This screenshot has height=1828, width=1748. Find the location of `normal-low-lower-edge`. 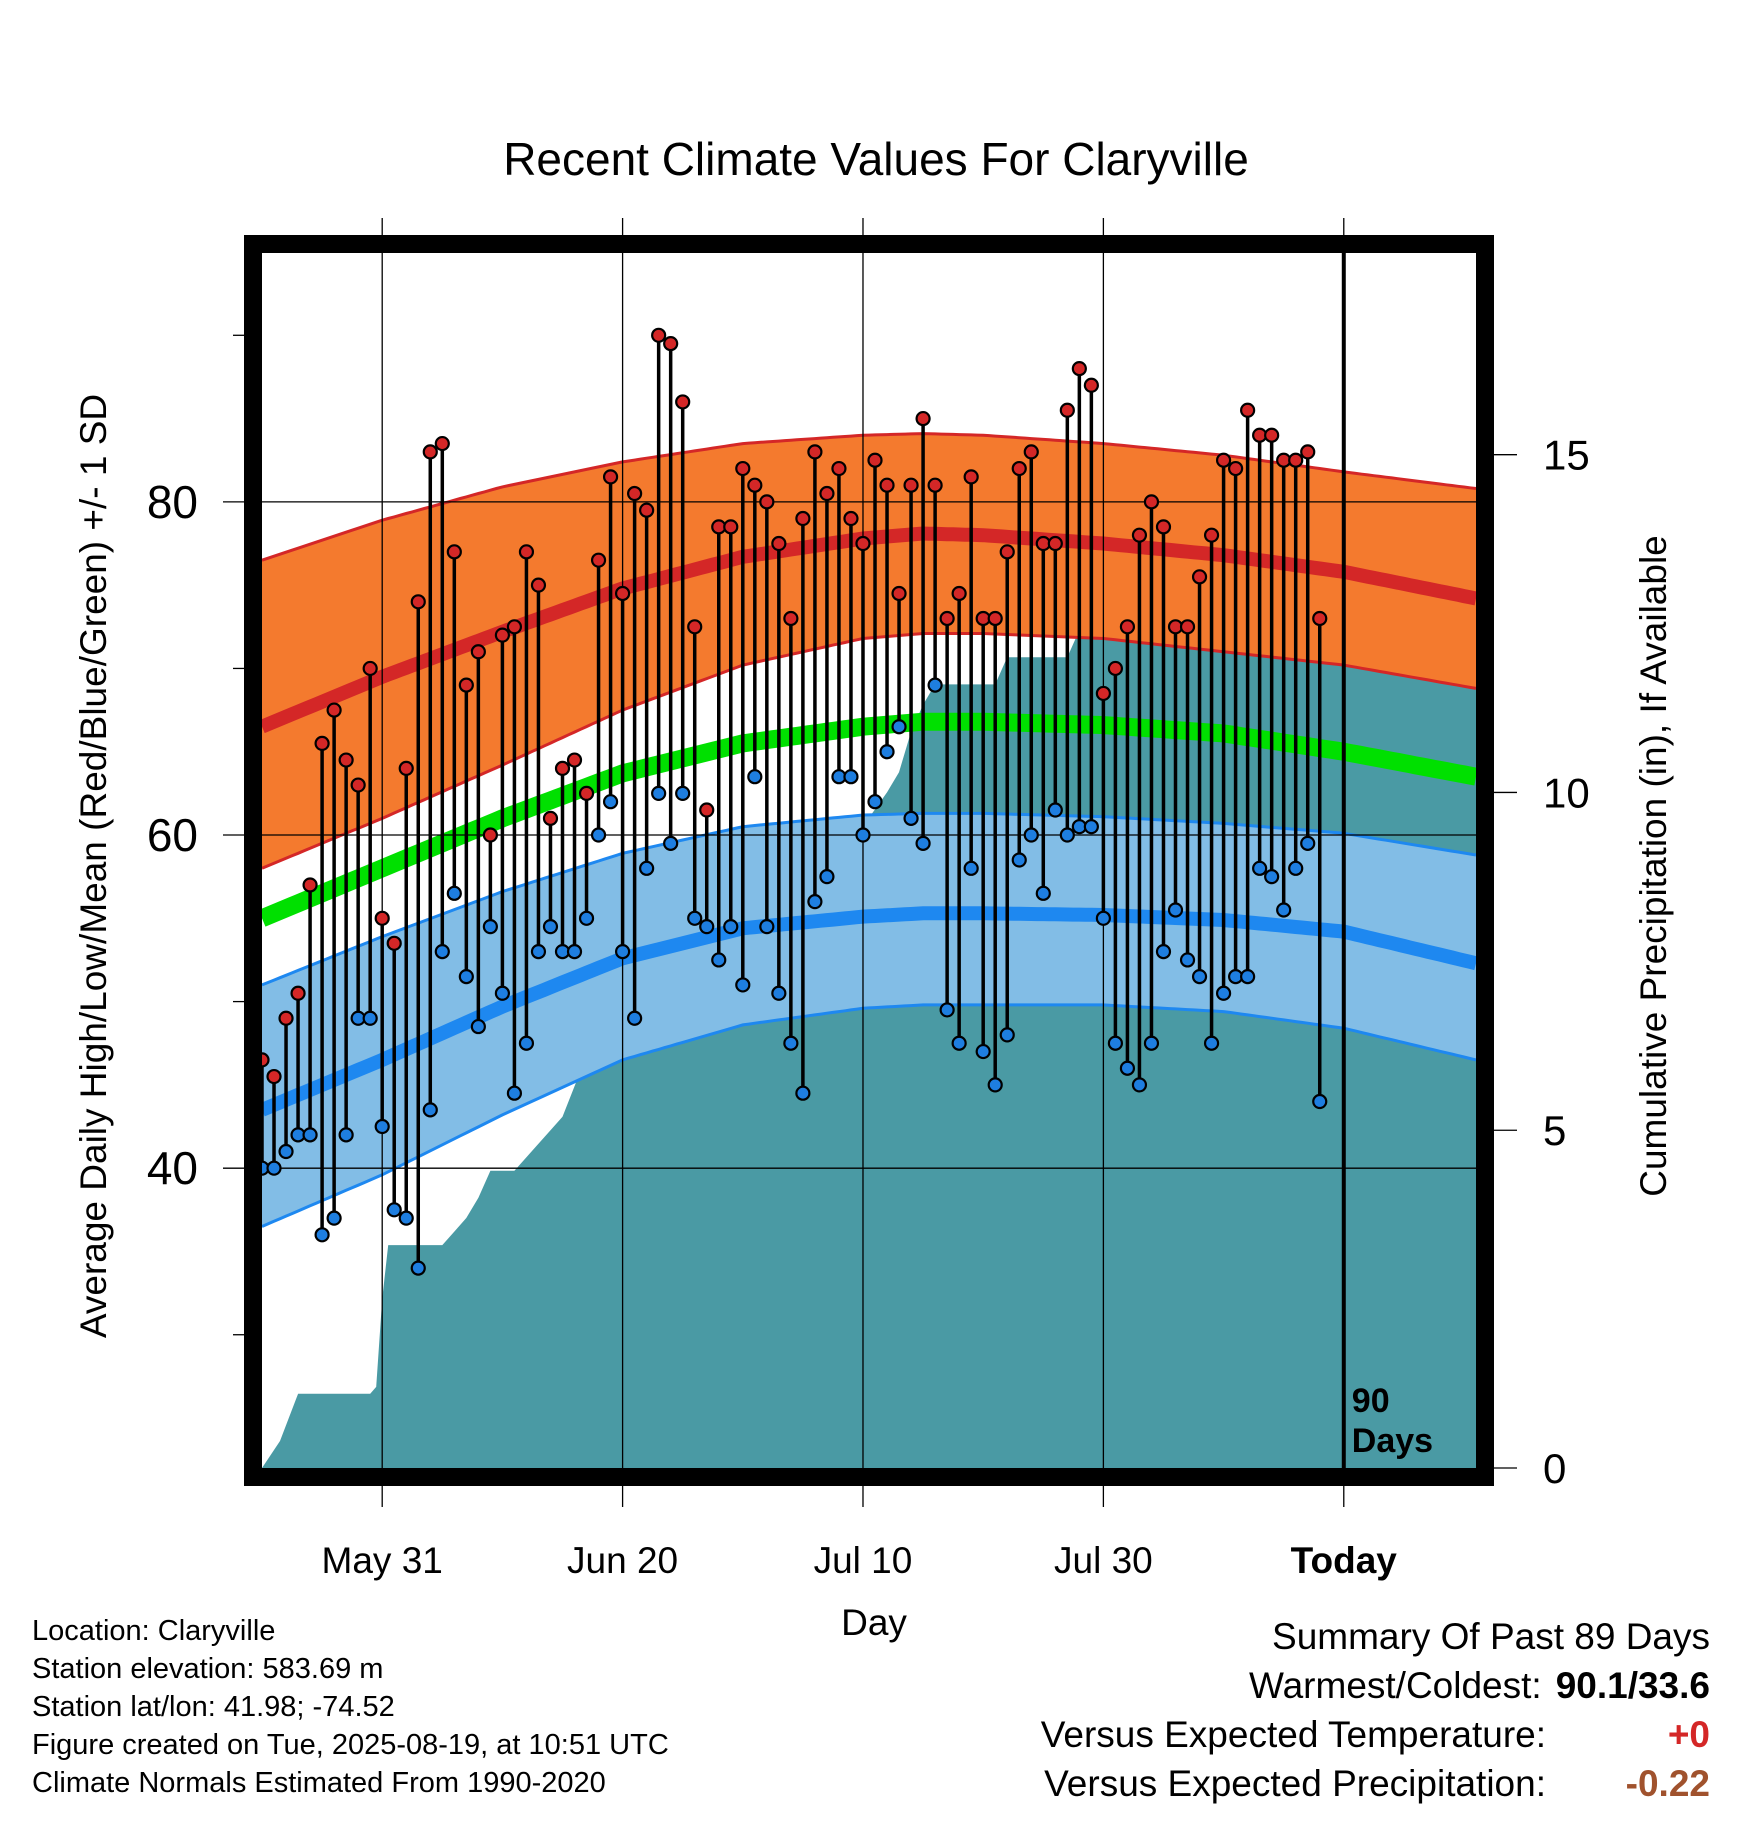

normal-low-lower-edge is located at coordinates (869, 1115).